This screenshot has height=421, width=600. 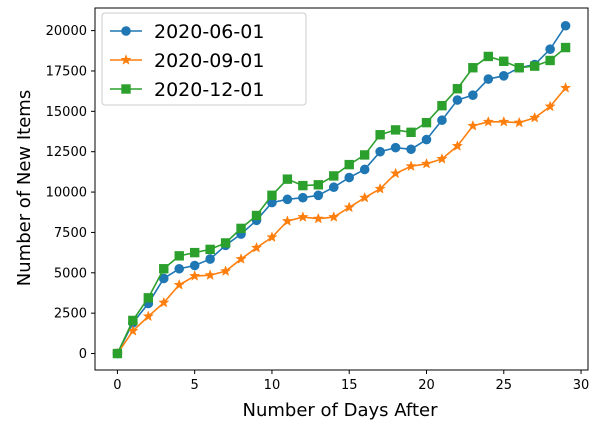 I want to click on x-tick-label: 20, so click(x=426, y=385).